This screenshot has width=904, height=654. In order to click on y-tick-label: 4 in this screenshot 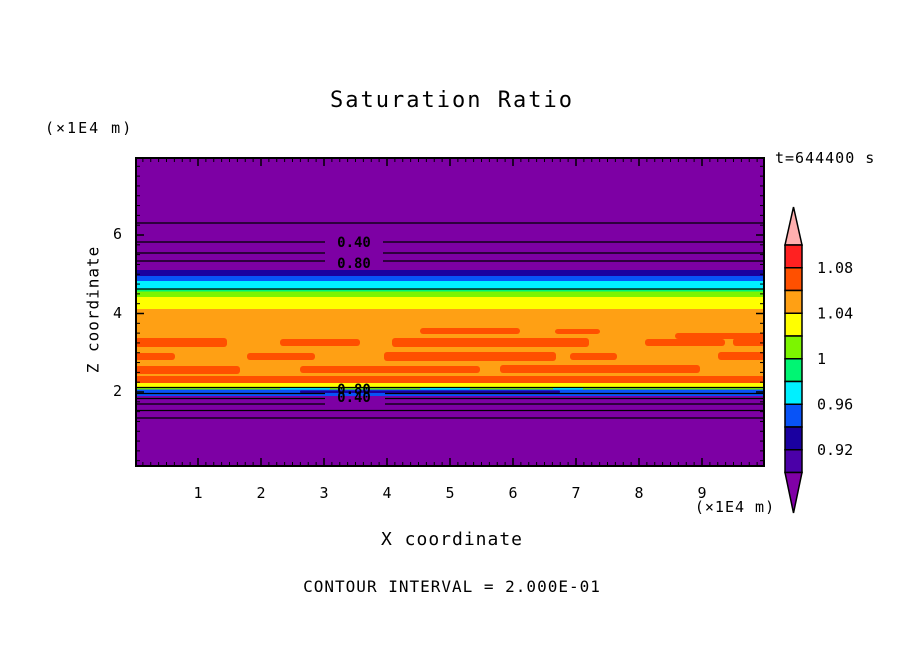, I will do `click(117, 312)`.